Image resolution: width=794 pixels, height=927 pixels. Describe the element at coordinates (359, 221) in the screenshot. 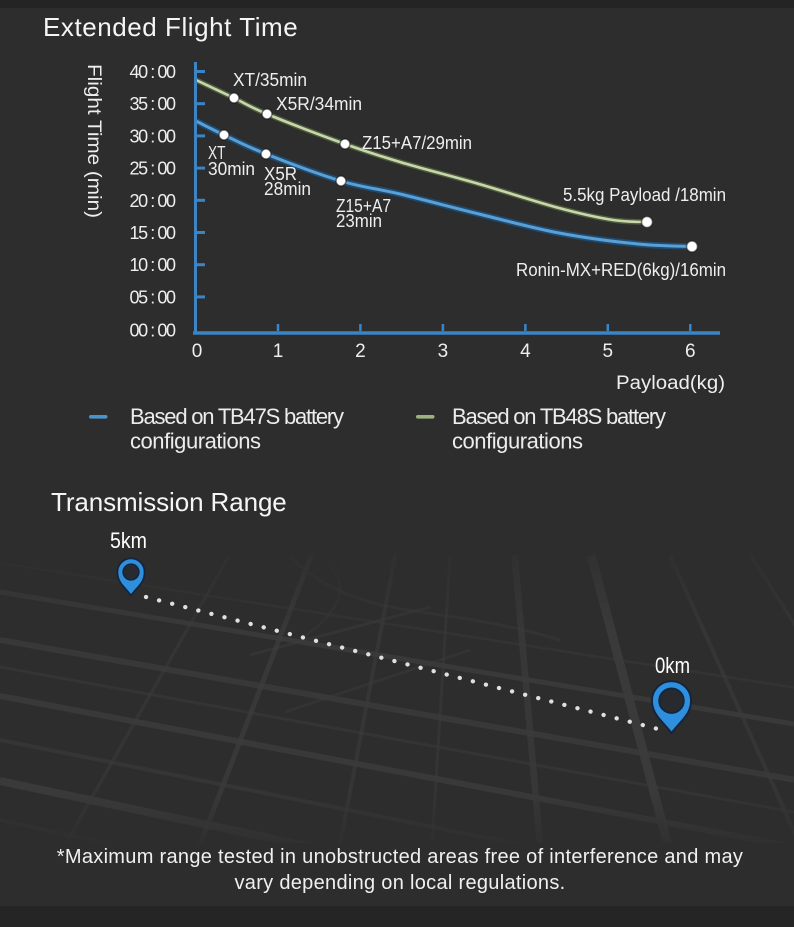

I see `svg-text: 23min` at that location.